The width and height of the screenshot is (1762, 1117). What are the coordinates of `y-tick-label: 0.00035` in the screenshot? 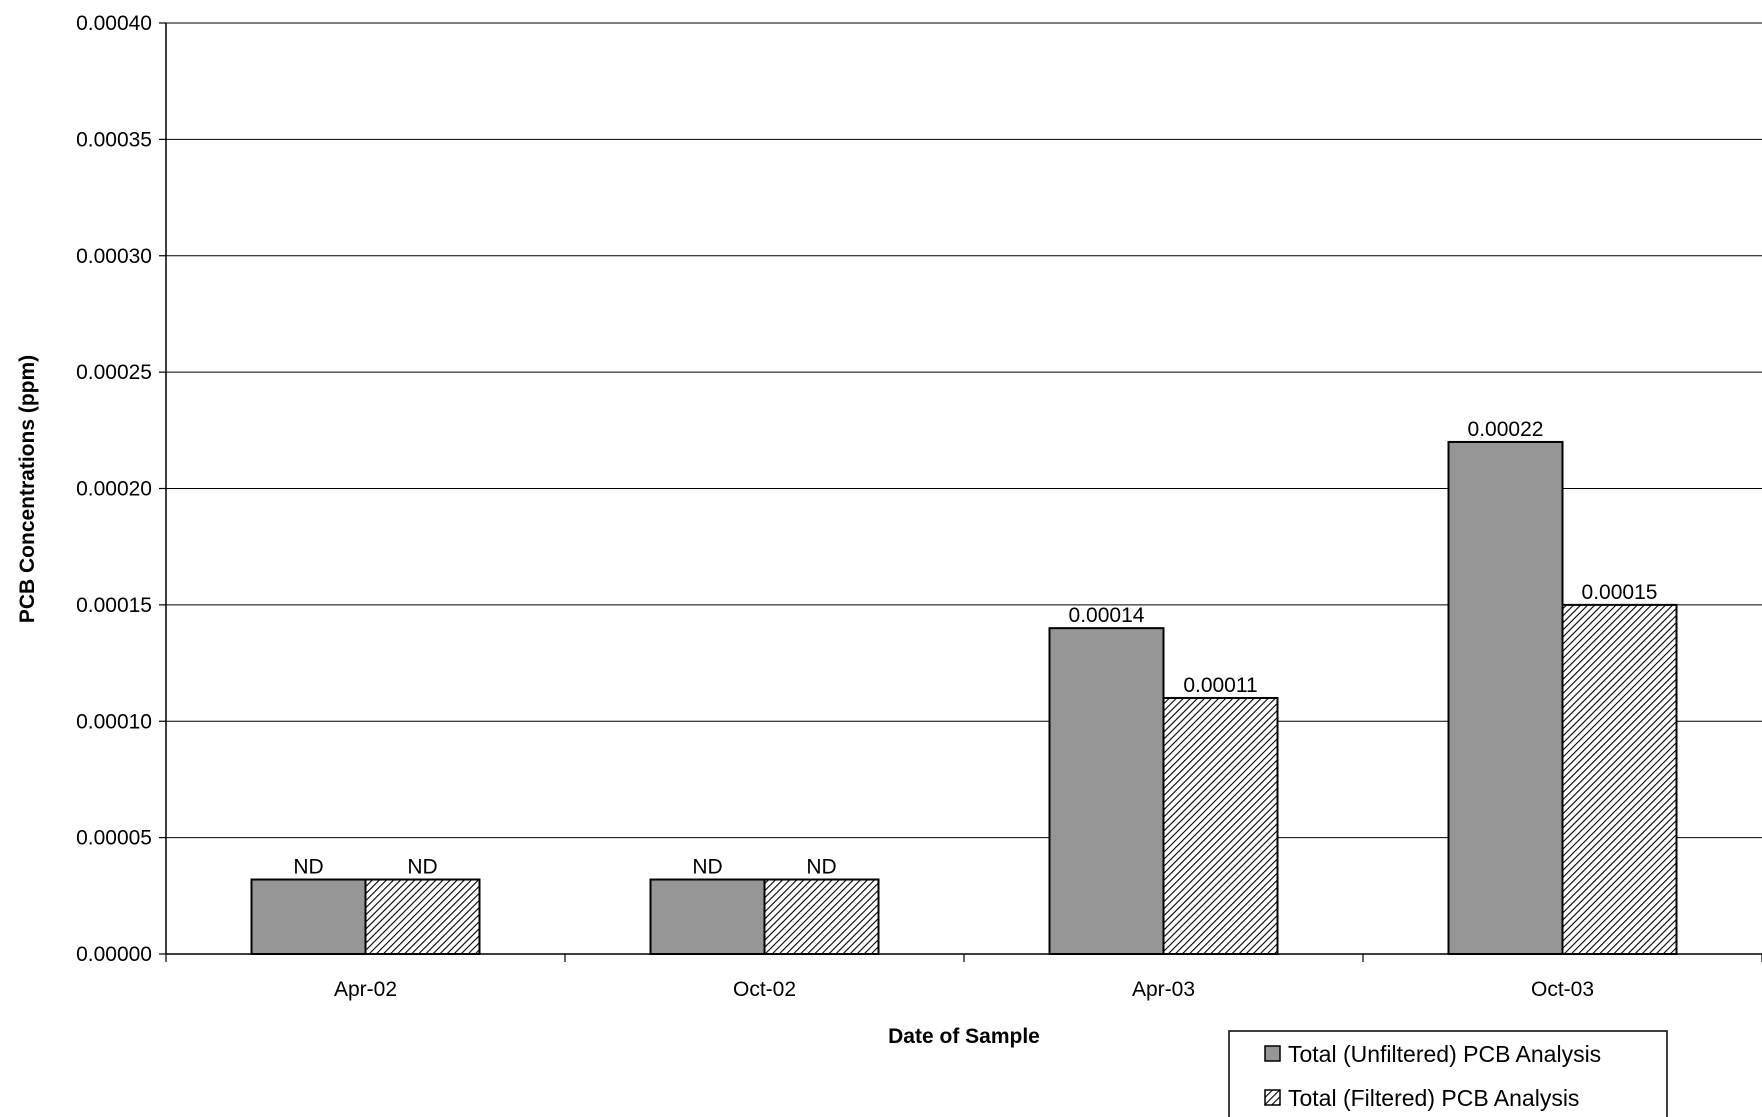 It's located at (114, 139).